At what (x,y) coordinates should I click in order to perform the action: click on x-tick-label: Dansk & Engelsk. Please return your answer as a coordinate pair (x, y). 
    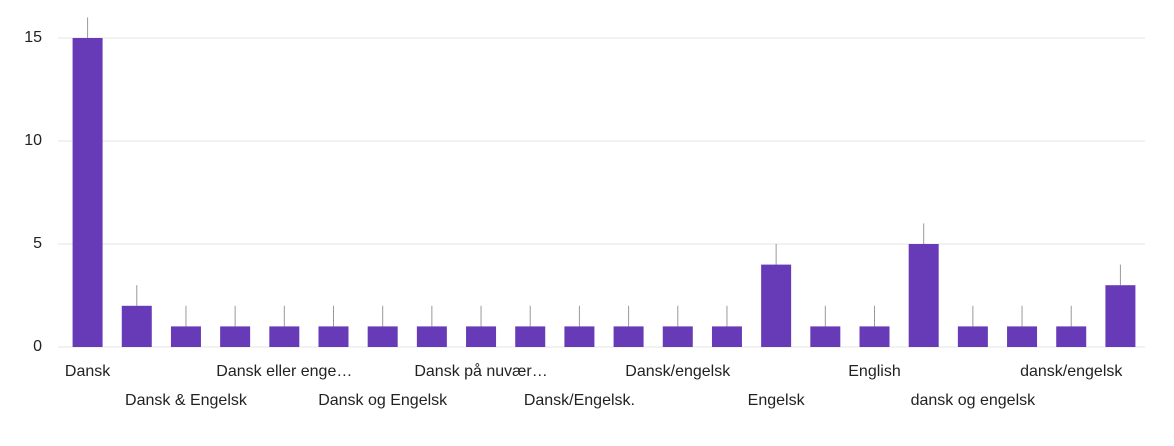
    Looking at the image, I should click on (186, 400).